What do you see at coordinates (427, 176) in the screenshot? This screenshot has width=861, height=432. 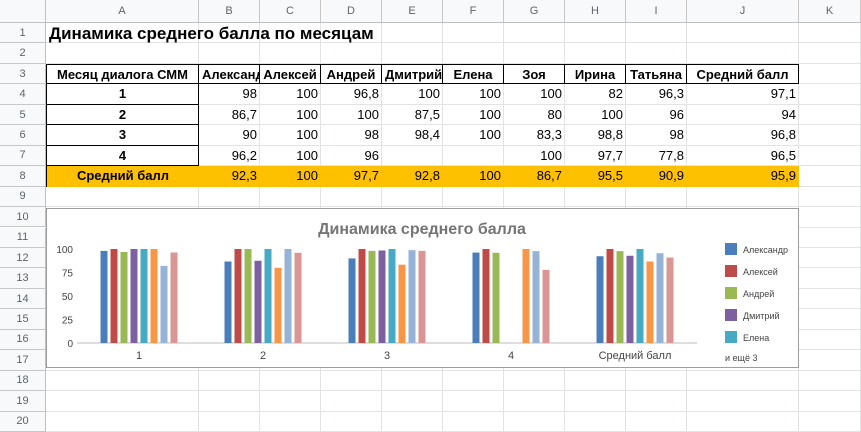 I see `average-cell: 92,8` at bounding box center [427, 176].